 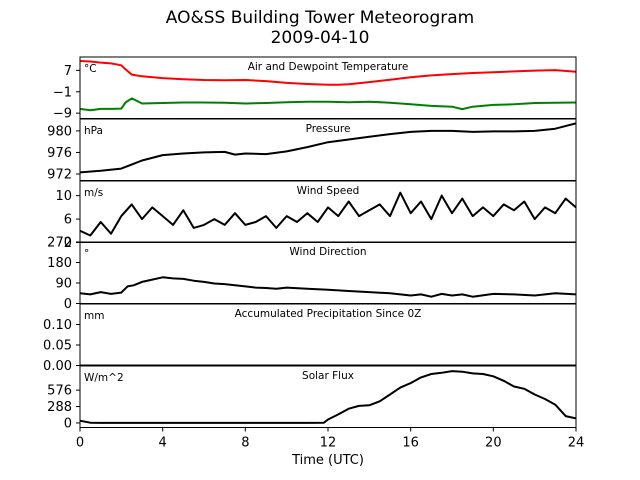 What do you see at coordinates (59, 263) in the screenshot?
I see `y-tick-label: 180` at bounding box center [59, 263].